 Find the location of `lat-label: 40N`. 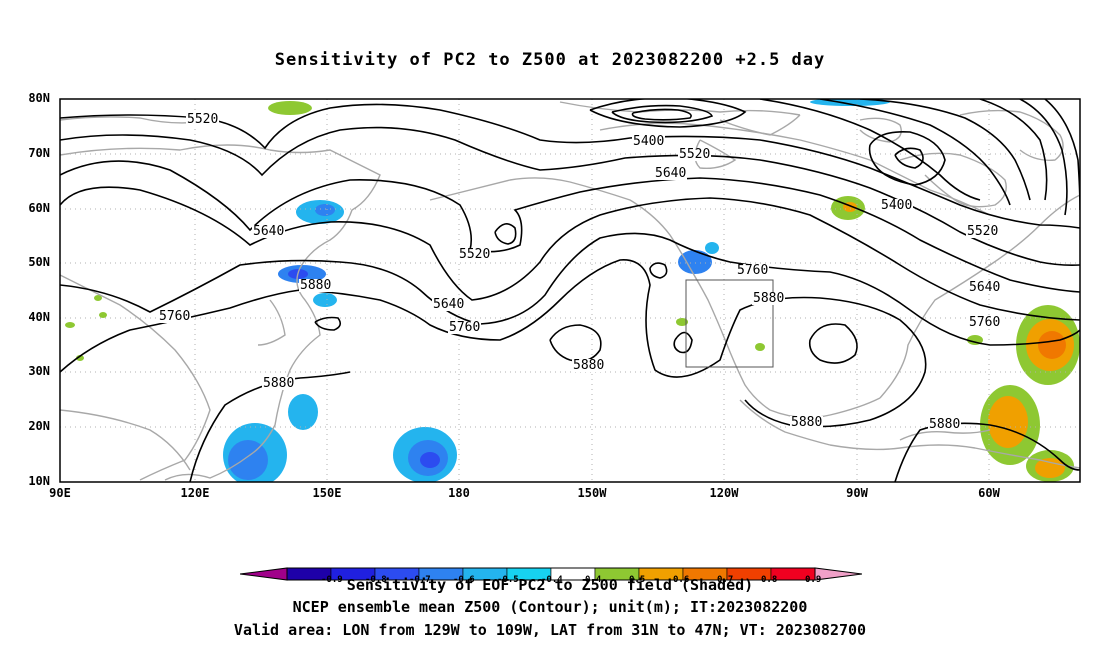

lat-label: 40N is located at coordinates (39, 317).